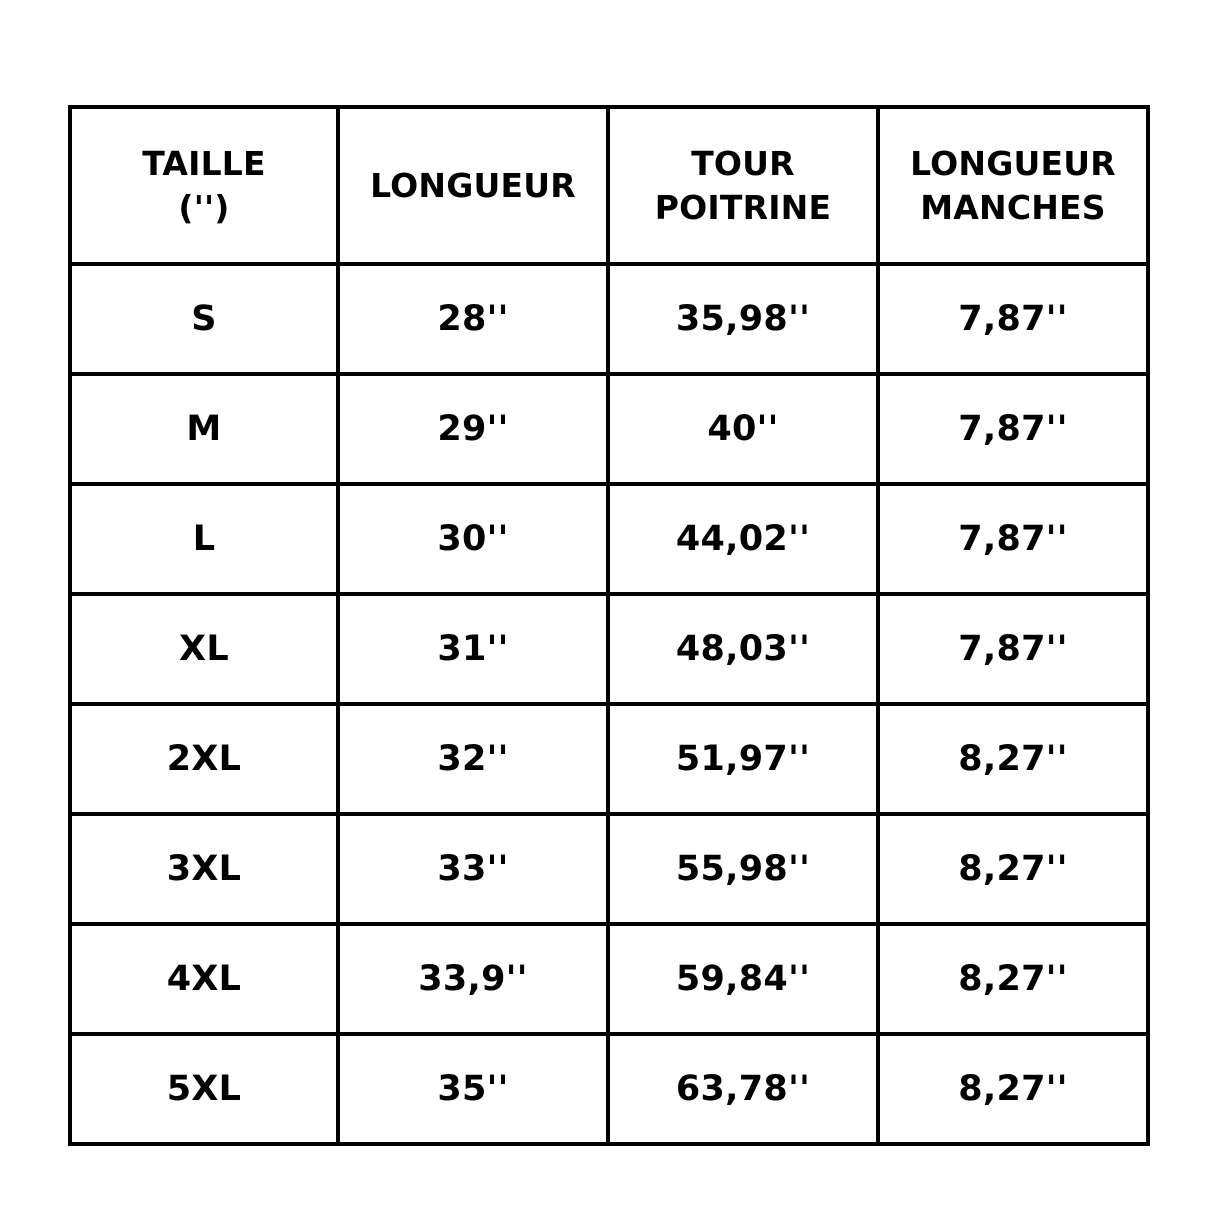  What do you see at coordinates (204, 429) in the screenshot?
I see `cell-size: M` at bounding box center [204, 429].